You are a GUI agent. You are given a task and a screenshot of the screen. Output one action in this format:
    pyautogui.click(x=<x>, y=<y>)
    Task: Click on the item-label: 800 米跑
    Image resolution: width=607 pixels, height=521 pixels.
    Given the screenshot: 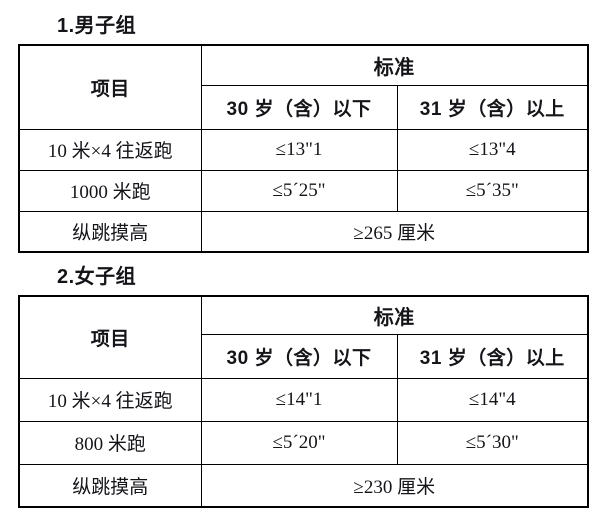 What is the action you would take?
    pyautogui.click(x=110, y=442)
    